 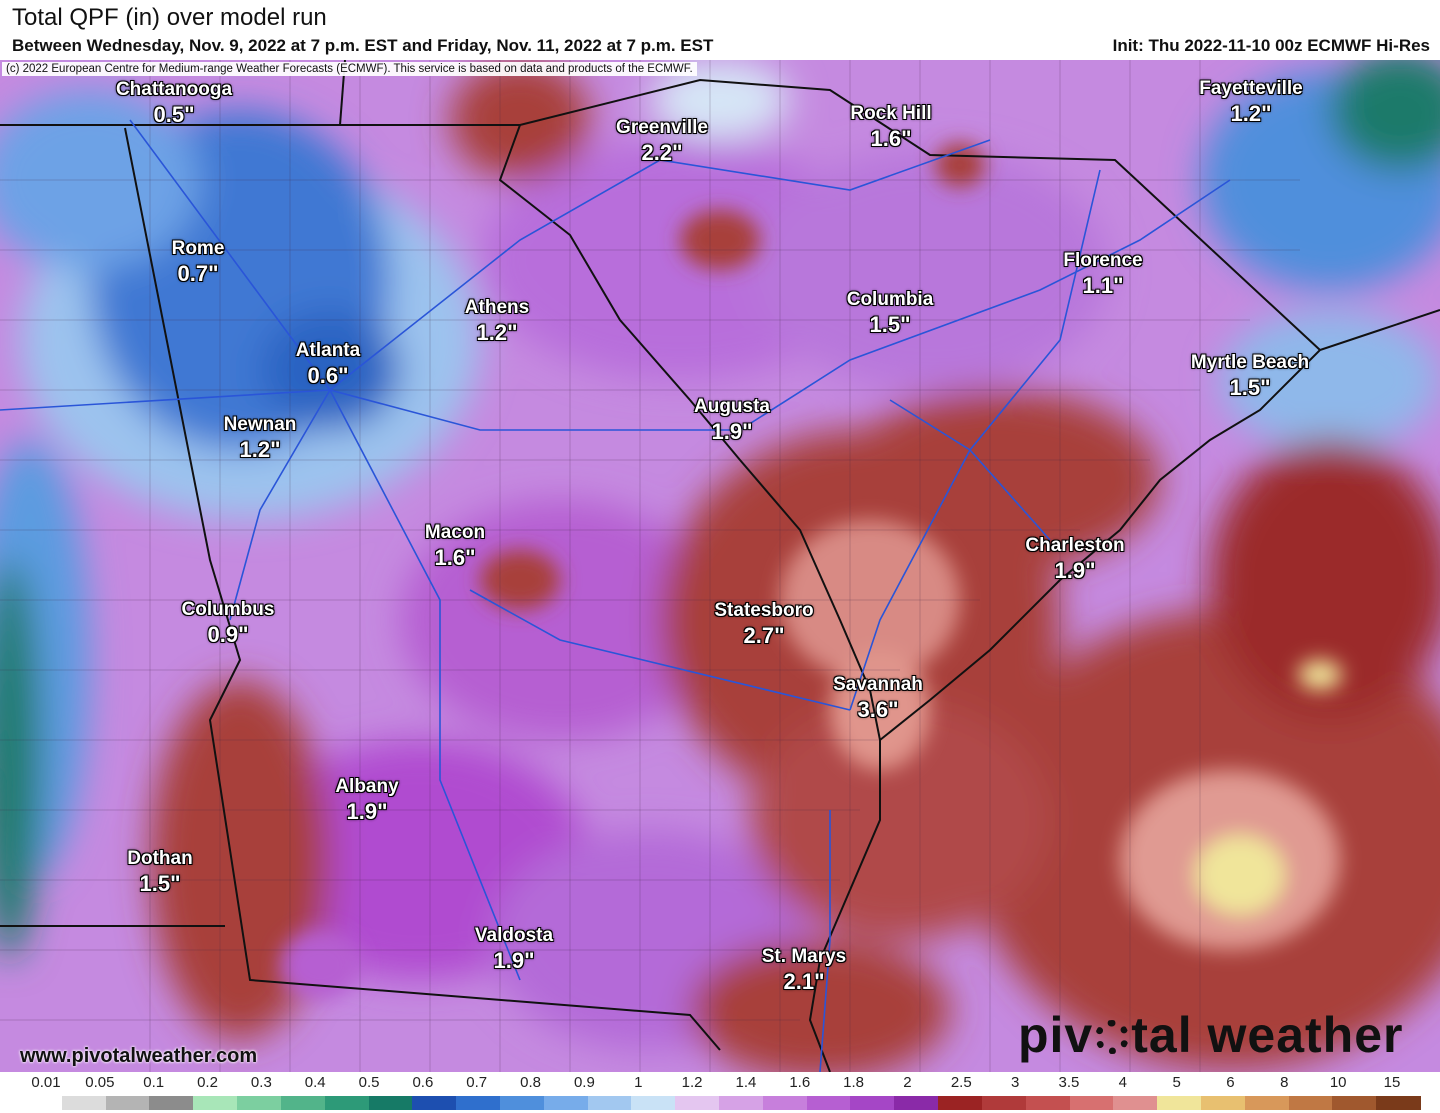 I want to click on legend-tick-label: 0.01, so click(x=46, y=1082).